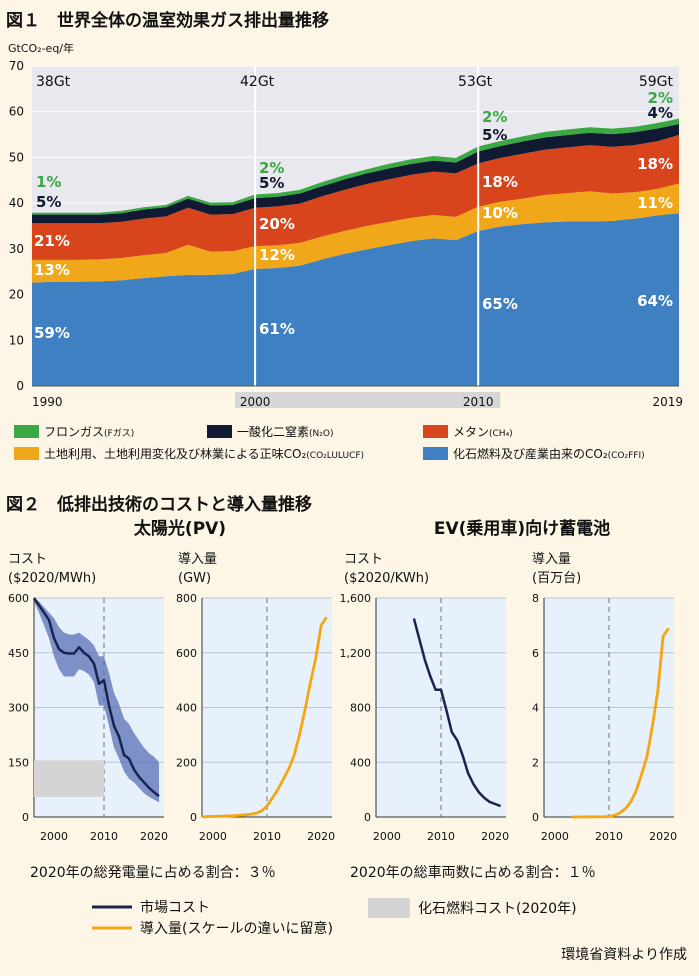  I want to click on fig1-total-label: 38Gt, so click(53, 82).